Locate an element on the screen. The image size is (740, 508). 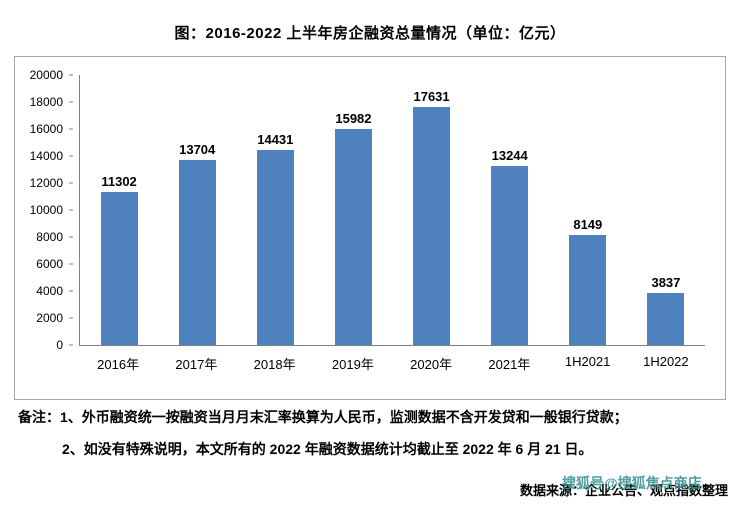
source-wrap: 数据来源：企业公告、观点指数整理 搜狐号@搜狐焦点商店 is located at coordinates (623, 489).